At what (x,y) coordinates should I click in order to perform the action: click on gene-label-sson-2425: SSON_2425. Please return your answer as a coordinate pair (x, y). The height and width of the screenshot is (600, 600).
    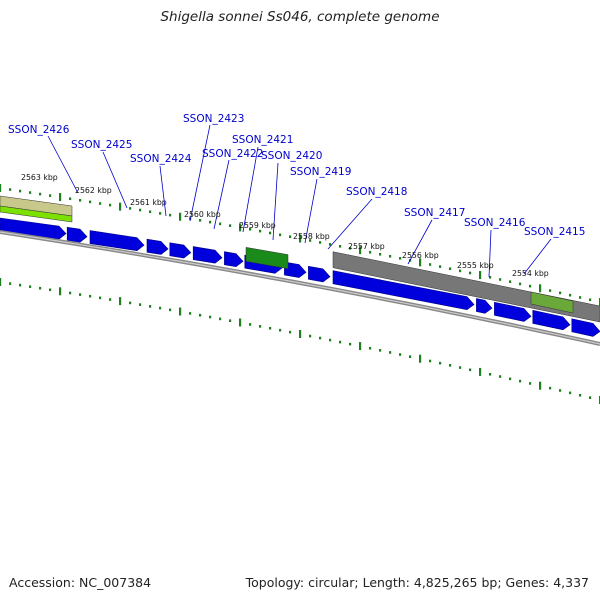
    Looking at the image, I should click on (101, 145).